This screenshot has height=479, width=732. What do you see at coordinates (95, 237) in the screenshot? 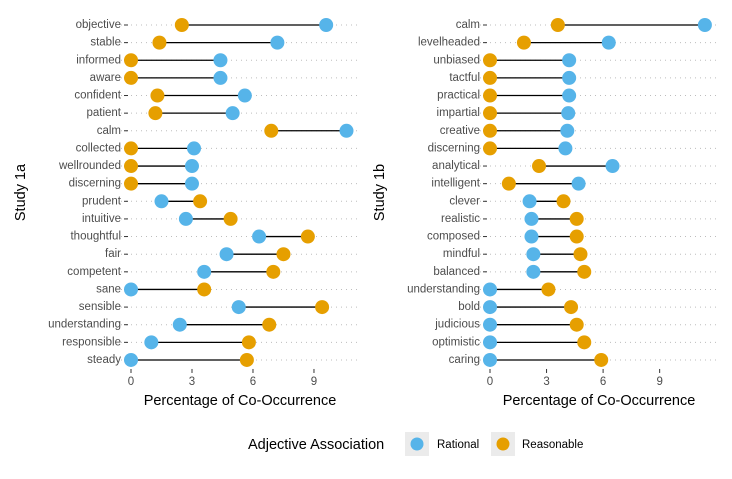
I see `y-tick-label: thoughtful` at bounding box center [95, 237].